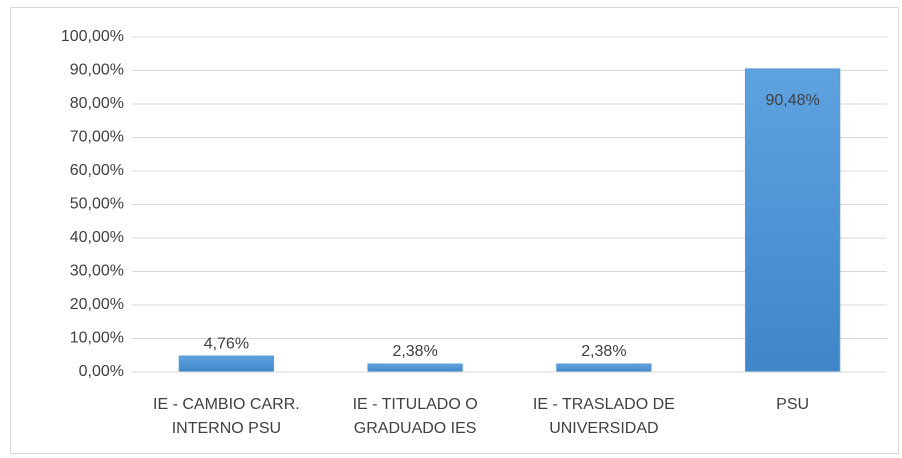  What do you see at coordinates (97, 137) in the screenshot?
I see `y-tick-label: 70,00%` at bounding box center [97, 137].